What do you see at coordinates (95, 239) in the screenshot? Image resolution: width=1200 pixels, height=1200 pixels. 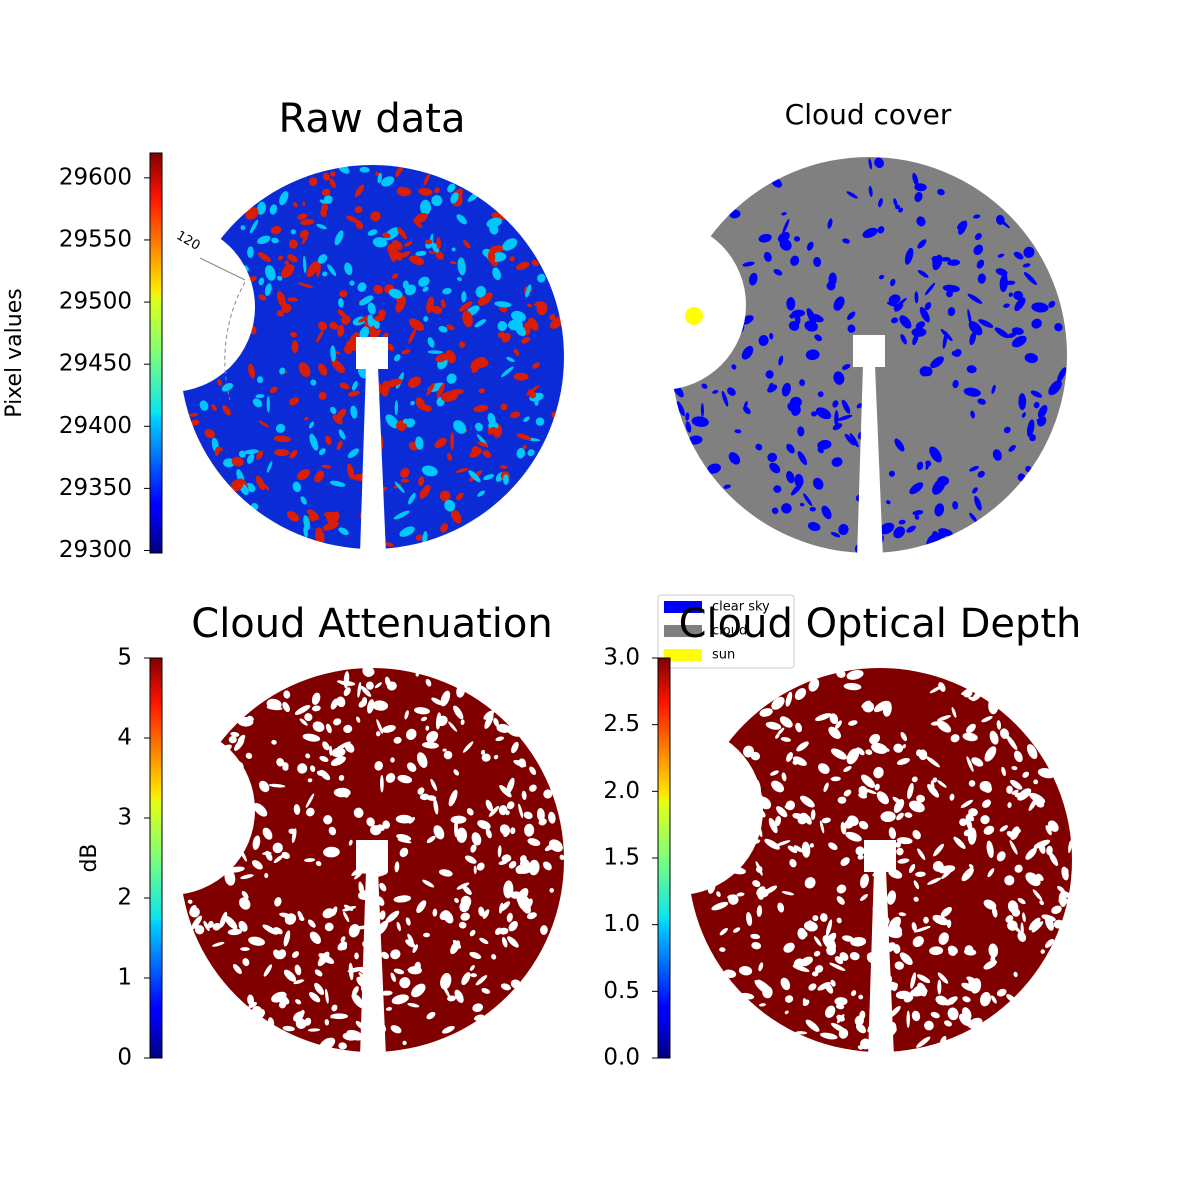 I see `colorbar-tick-label: 29550` at bounding box center [95, 239].